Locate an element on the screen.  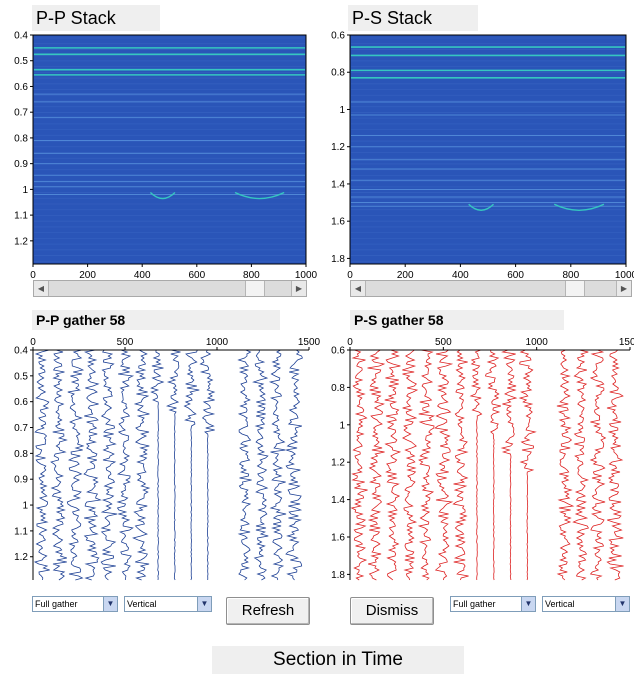
dismiss-button: Dismiss is located at coordinates (392, 611).